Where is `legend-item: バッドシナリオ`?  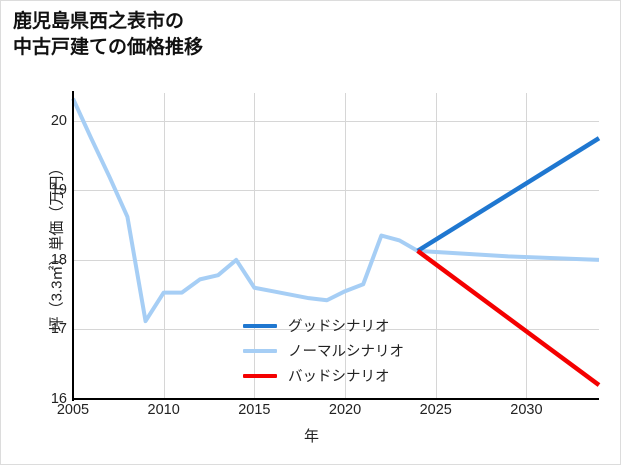 legend-item: バッドシナリオ is located at coordinates (340, 375).